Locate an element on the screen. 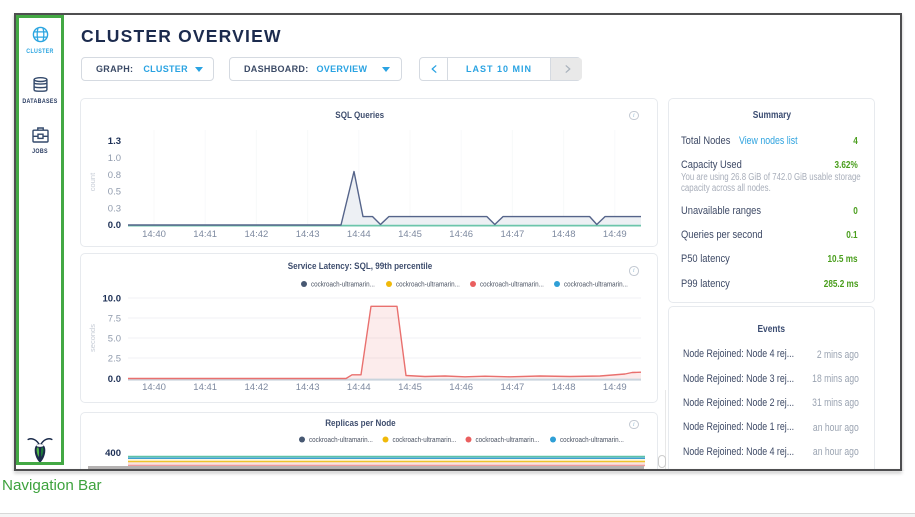 The width and height of the screenshot is (915, 517). svg-text: 7.5 is located at coordinates (114, 319).